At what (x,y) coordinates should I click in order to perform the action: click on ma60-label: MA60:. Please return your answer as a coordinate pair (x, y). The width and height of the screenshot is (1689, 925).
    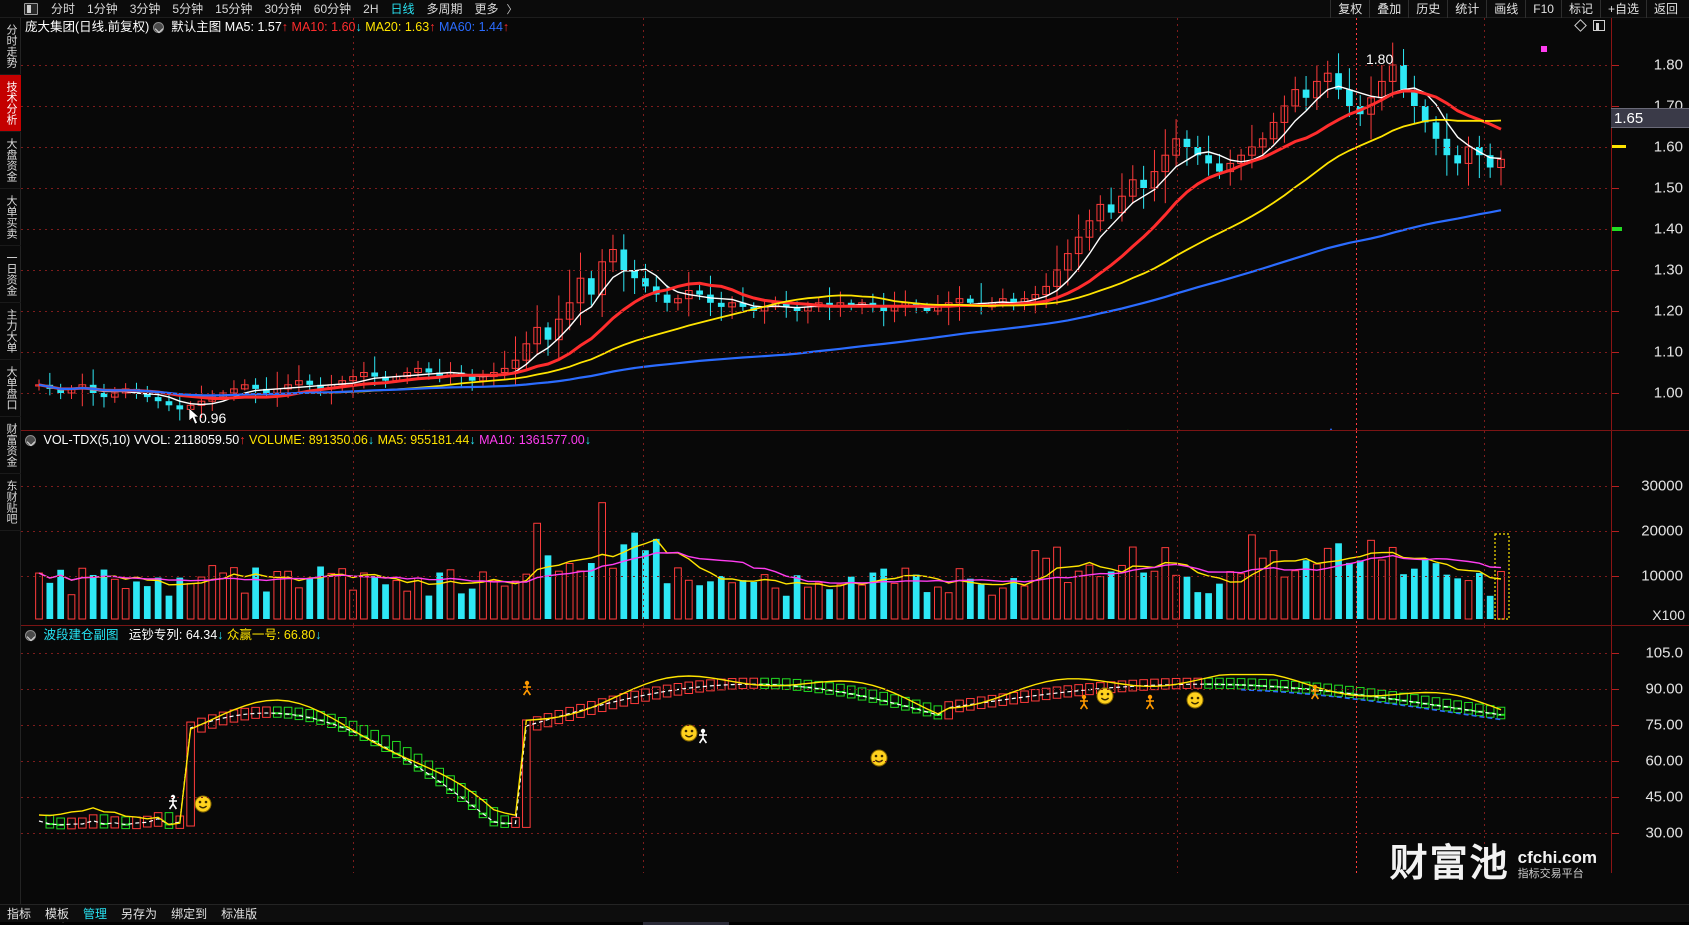
    Looking at the image, I should click on (457, 27).